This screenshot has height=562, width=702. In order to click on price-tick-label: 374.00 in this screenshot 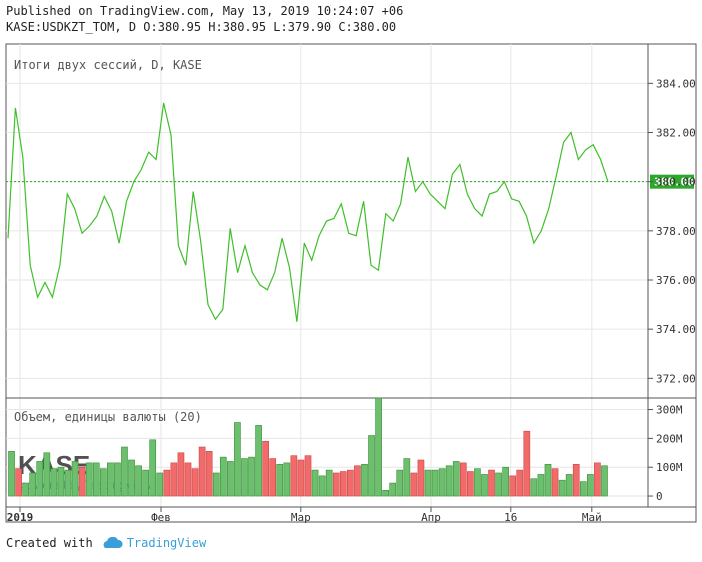, I will do `click(676, 329)`.